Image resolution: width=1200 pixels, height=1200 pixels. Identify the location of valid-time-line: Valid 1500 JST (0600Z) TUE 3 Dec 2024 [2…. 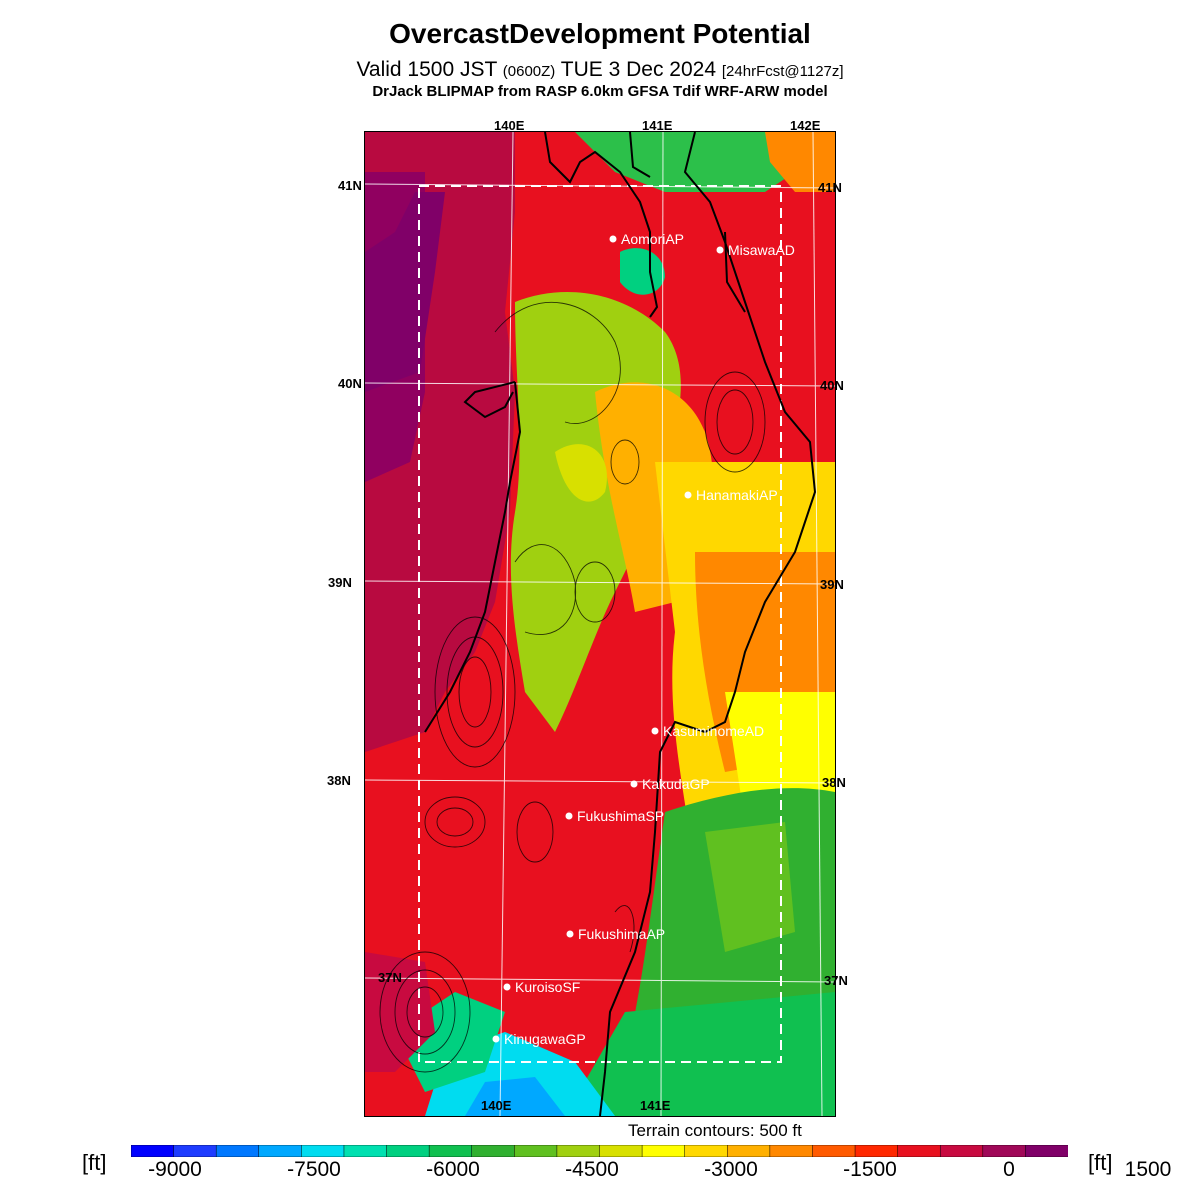
(600, 70).